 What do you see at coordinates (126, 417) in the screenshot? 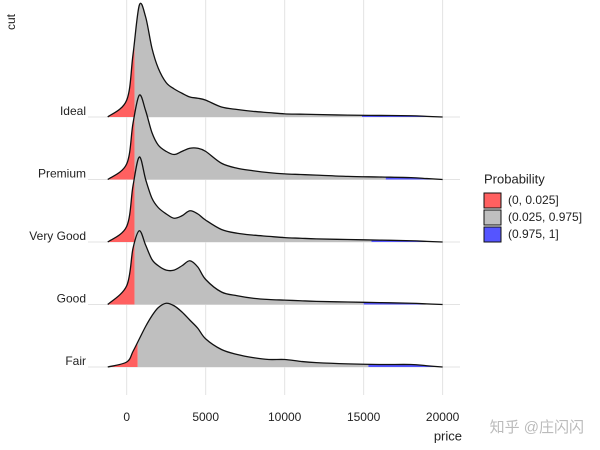
I see `x-tick-label: 0` at bounding box center [126, 417].